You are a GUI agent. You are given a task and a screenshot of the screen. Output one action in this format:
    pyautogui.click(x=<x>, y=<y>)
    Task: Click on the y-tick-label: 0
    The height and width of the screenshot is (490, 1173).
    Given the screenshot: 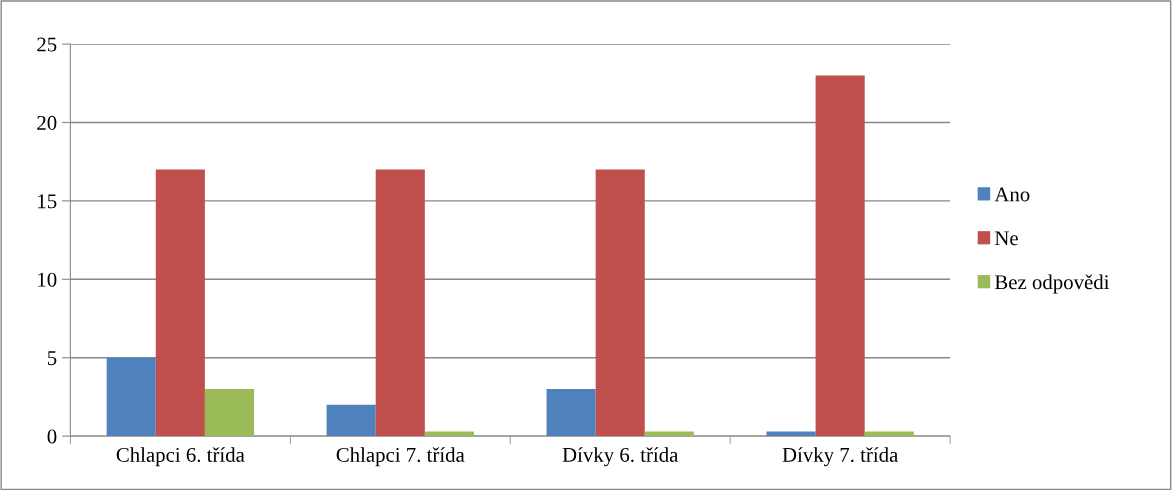 What is the action you would take?
    pyautogui.click(x=52, y=436)
    